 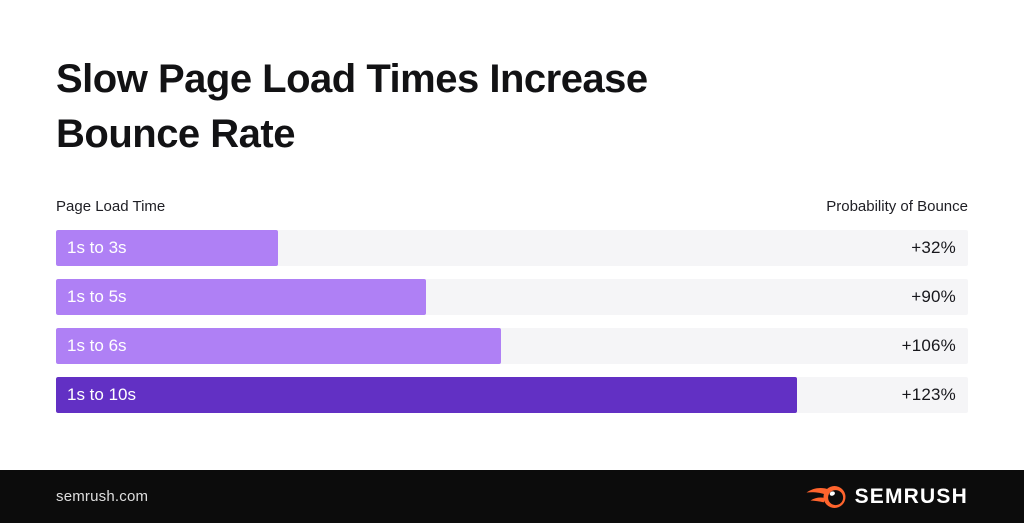 I want to click on bar-fill: 1s to 5s, so click(x=241, y=297).